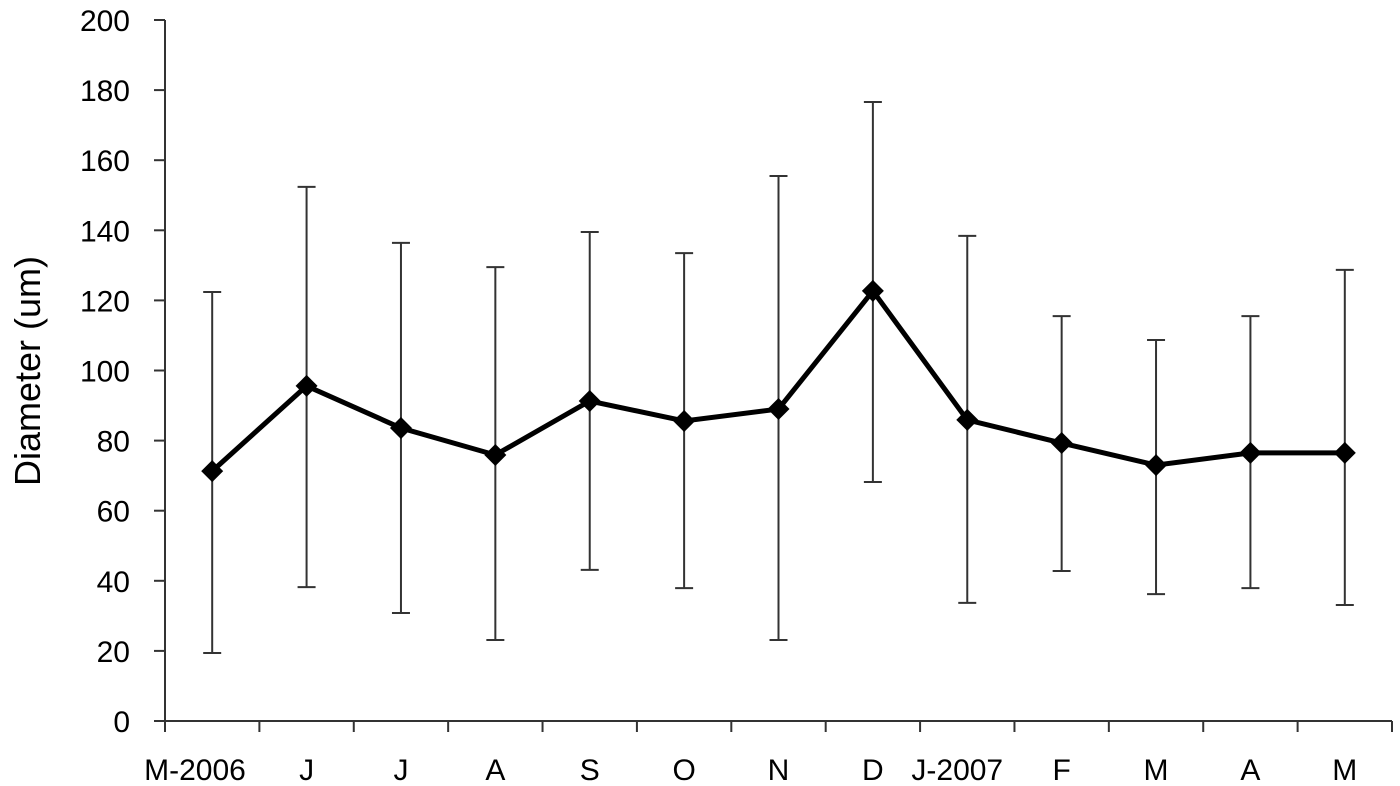 The width and height of the screenshot is (1400, 786). Describe the element at coordinates (105, 372) in the screenshot. I see `y-tick-label: 100` at that location.